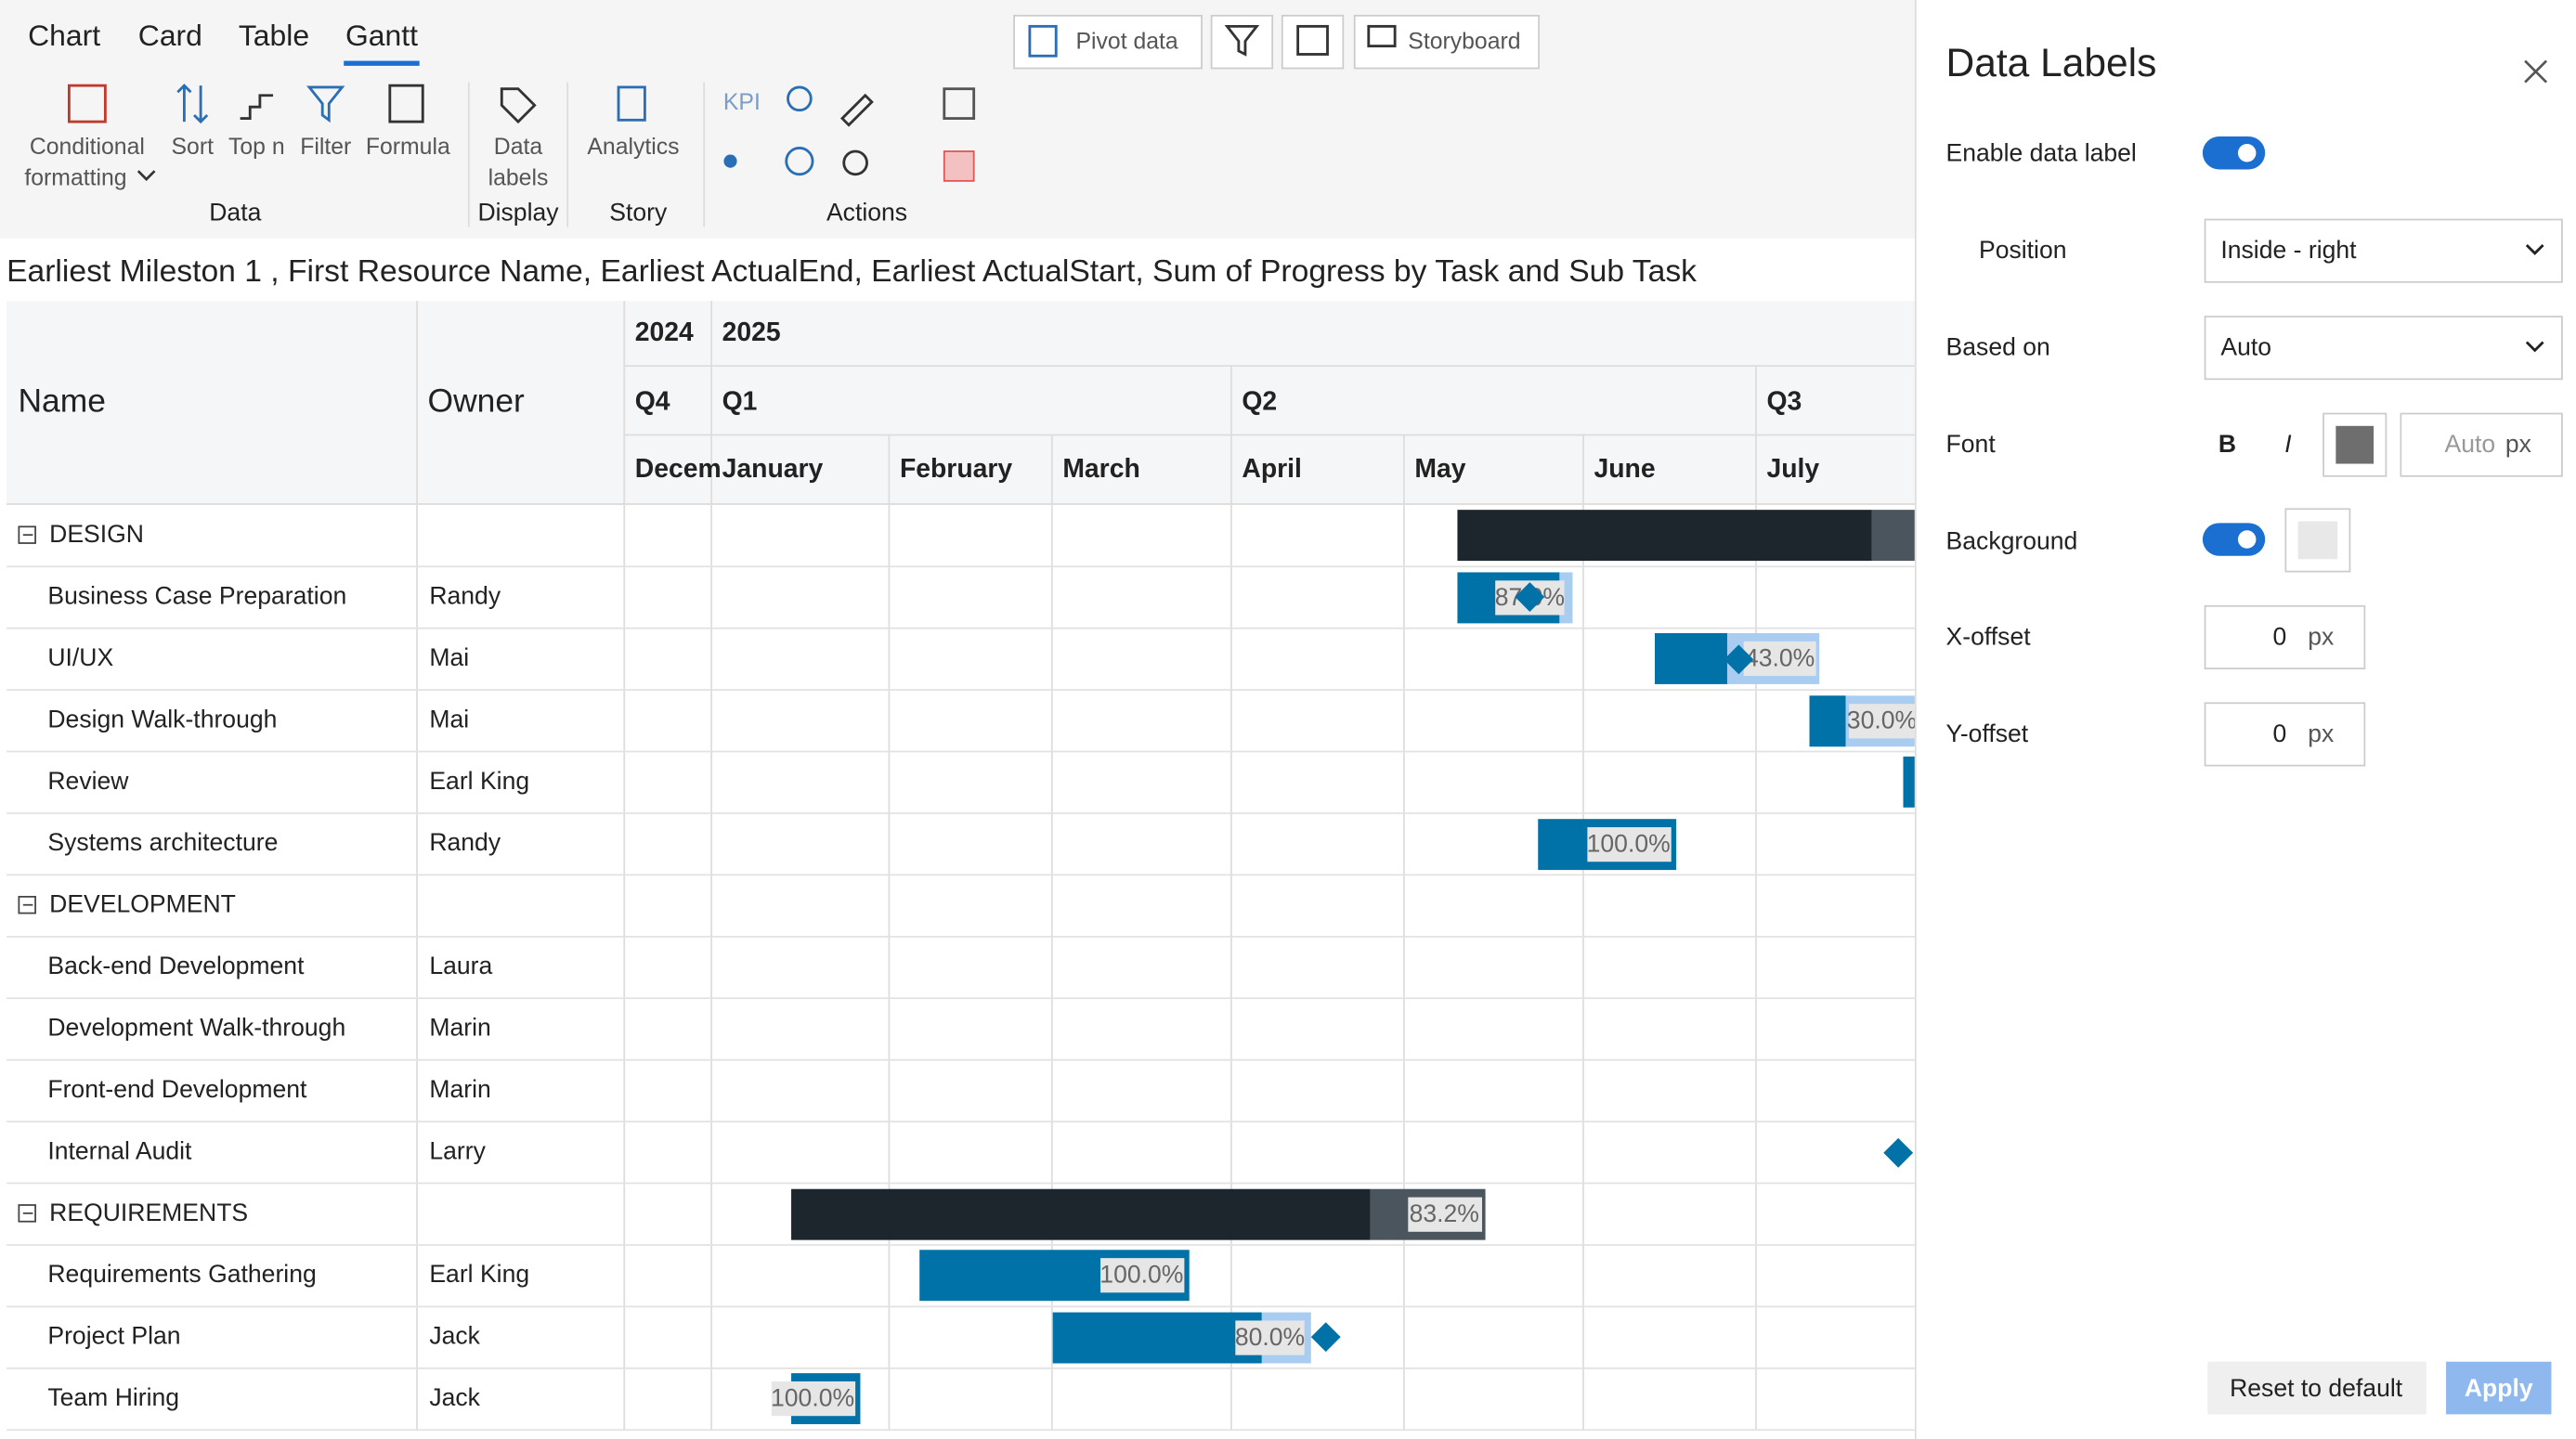 This screenshot has height=1439, width=2576. I want to click on tab: Card, so click(170, 35).